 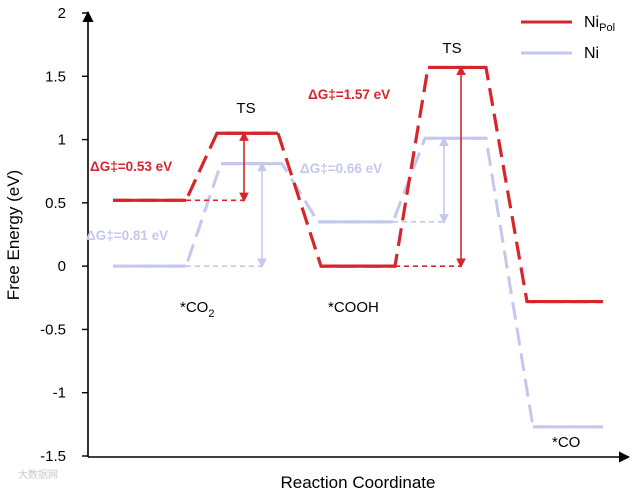 What do you see at coordinates (349, 94) in the screenshot?
I see `barrier-label-nipol-2: ΔG‡=1.57 eV` at bounding box center [349, 94].